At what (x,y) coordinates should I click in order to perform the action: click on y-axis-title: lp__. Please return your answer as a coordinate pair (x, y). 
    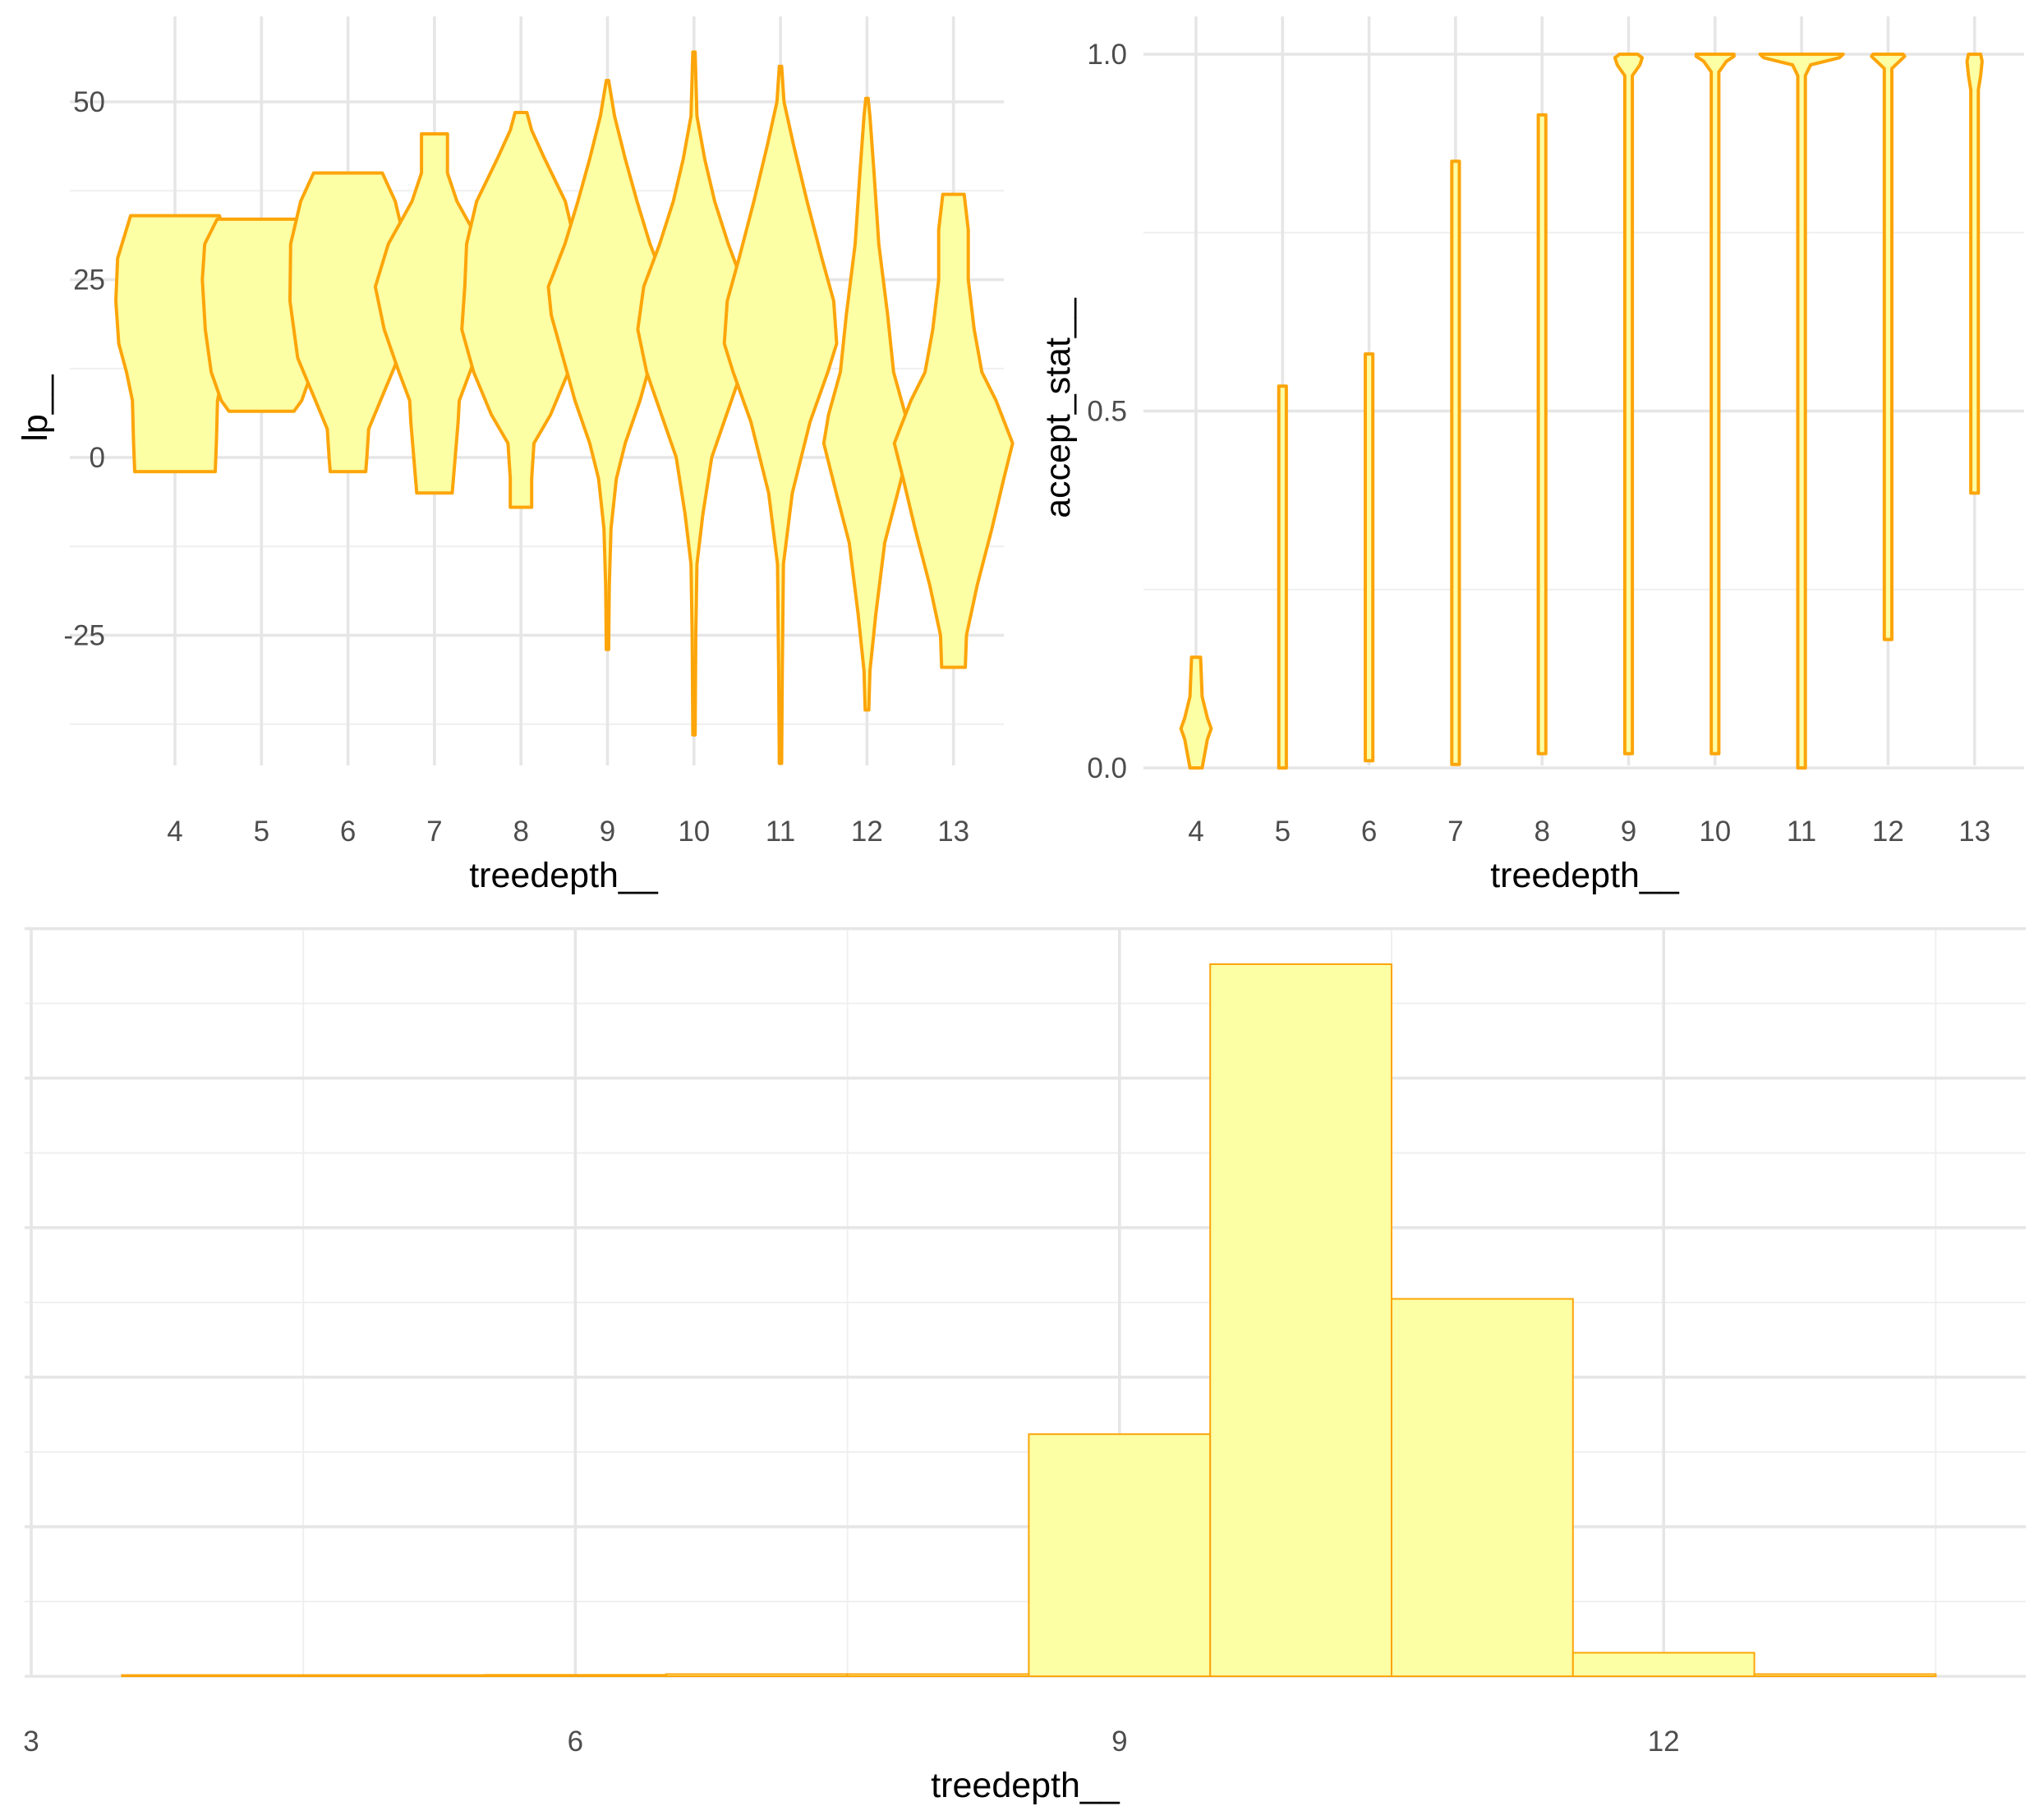
    Looking at the image, I should click on (35, 407).